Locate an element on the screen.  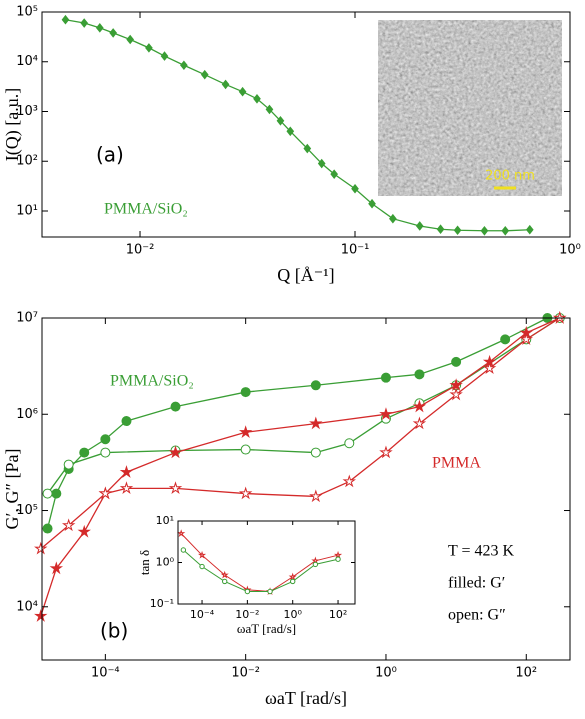
y-axis-label: tan δ is located at coordinates (144, 562).